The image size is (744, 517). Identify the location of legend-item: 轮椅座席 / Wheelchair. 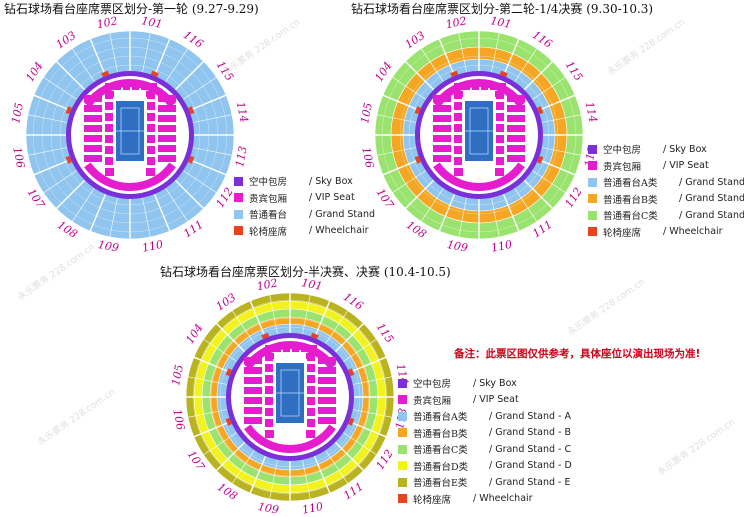
(485, 499).